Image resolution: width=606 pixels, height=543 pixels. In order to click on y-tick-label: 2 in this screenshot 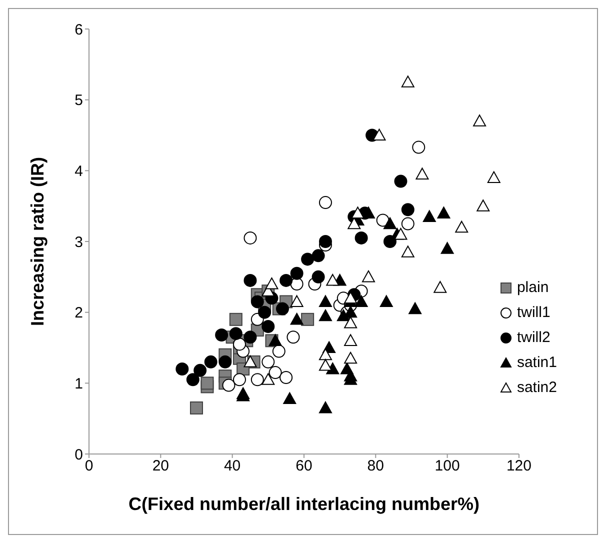, I will do `click(78, 313)`.